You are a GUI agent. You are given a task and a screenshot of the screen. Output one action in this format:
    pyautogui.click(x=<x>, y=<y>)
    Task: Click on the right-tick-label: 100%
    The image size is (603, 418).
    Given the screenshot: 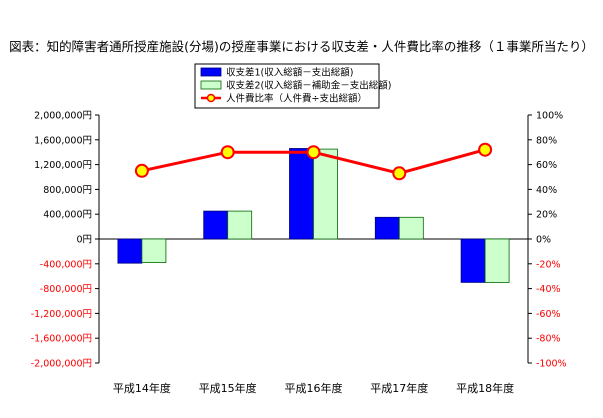 What is the action you would take?
    pyautogui.click(x=549, y=116)
    